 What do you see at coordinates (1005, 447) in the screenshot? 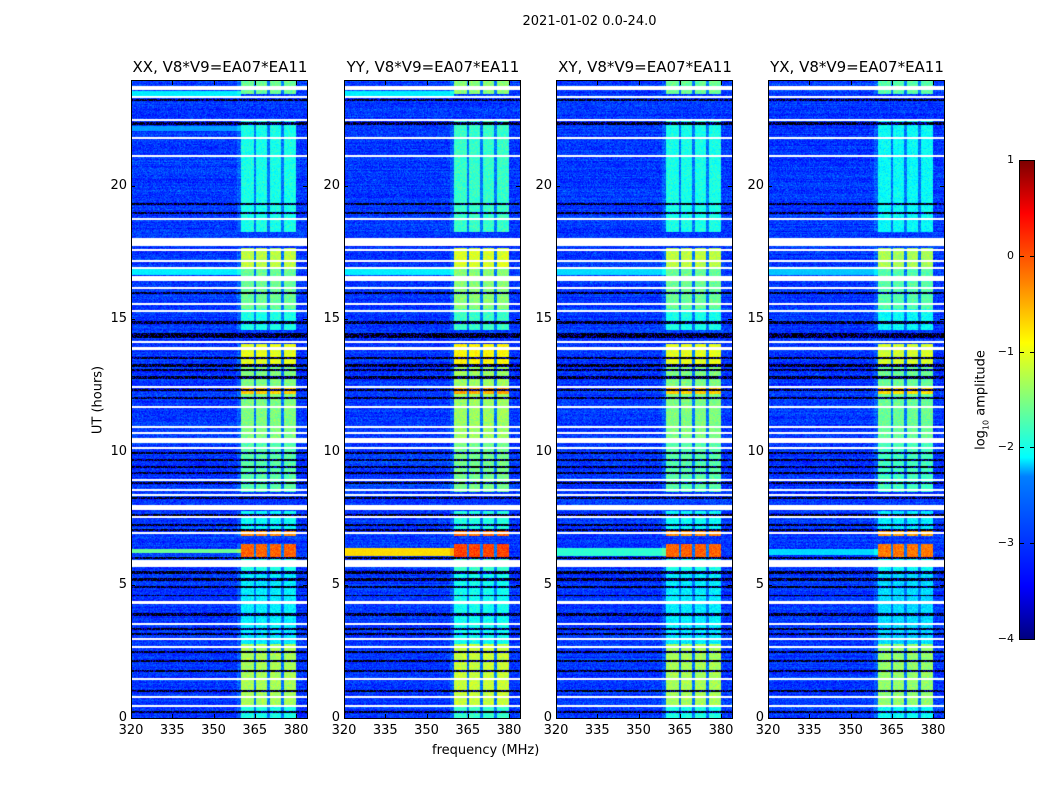
I see `colorbar-tick-label: −2` at bounding box center [1005, 447].